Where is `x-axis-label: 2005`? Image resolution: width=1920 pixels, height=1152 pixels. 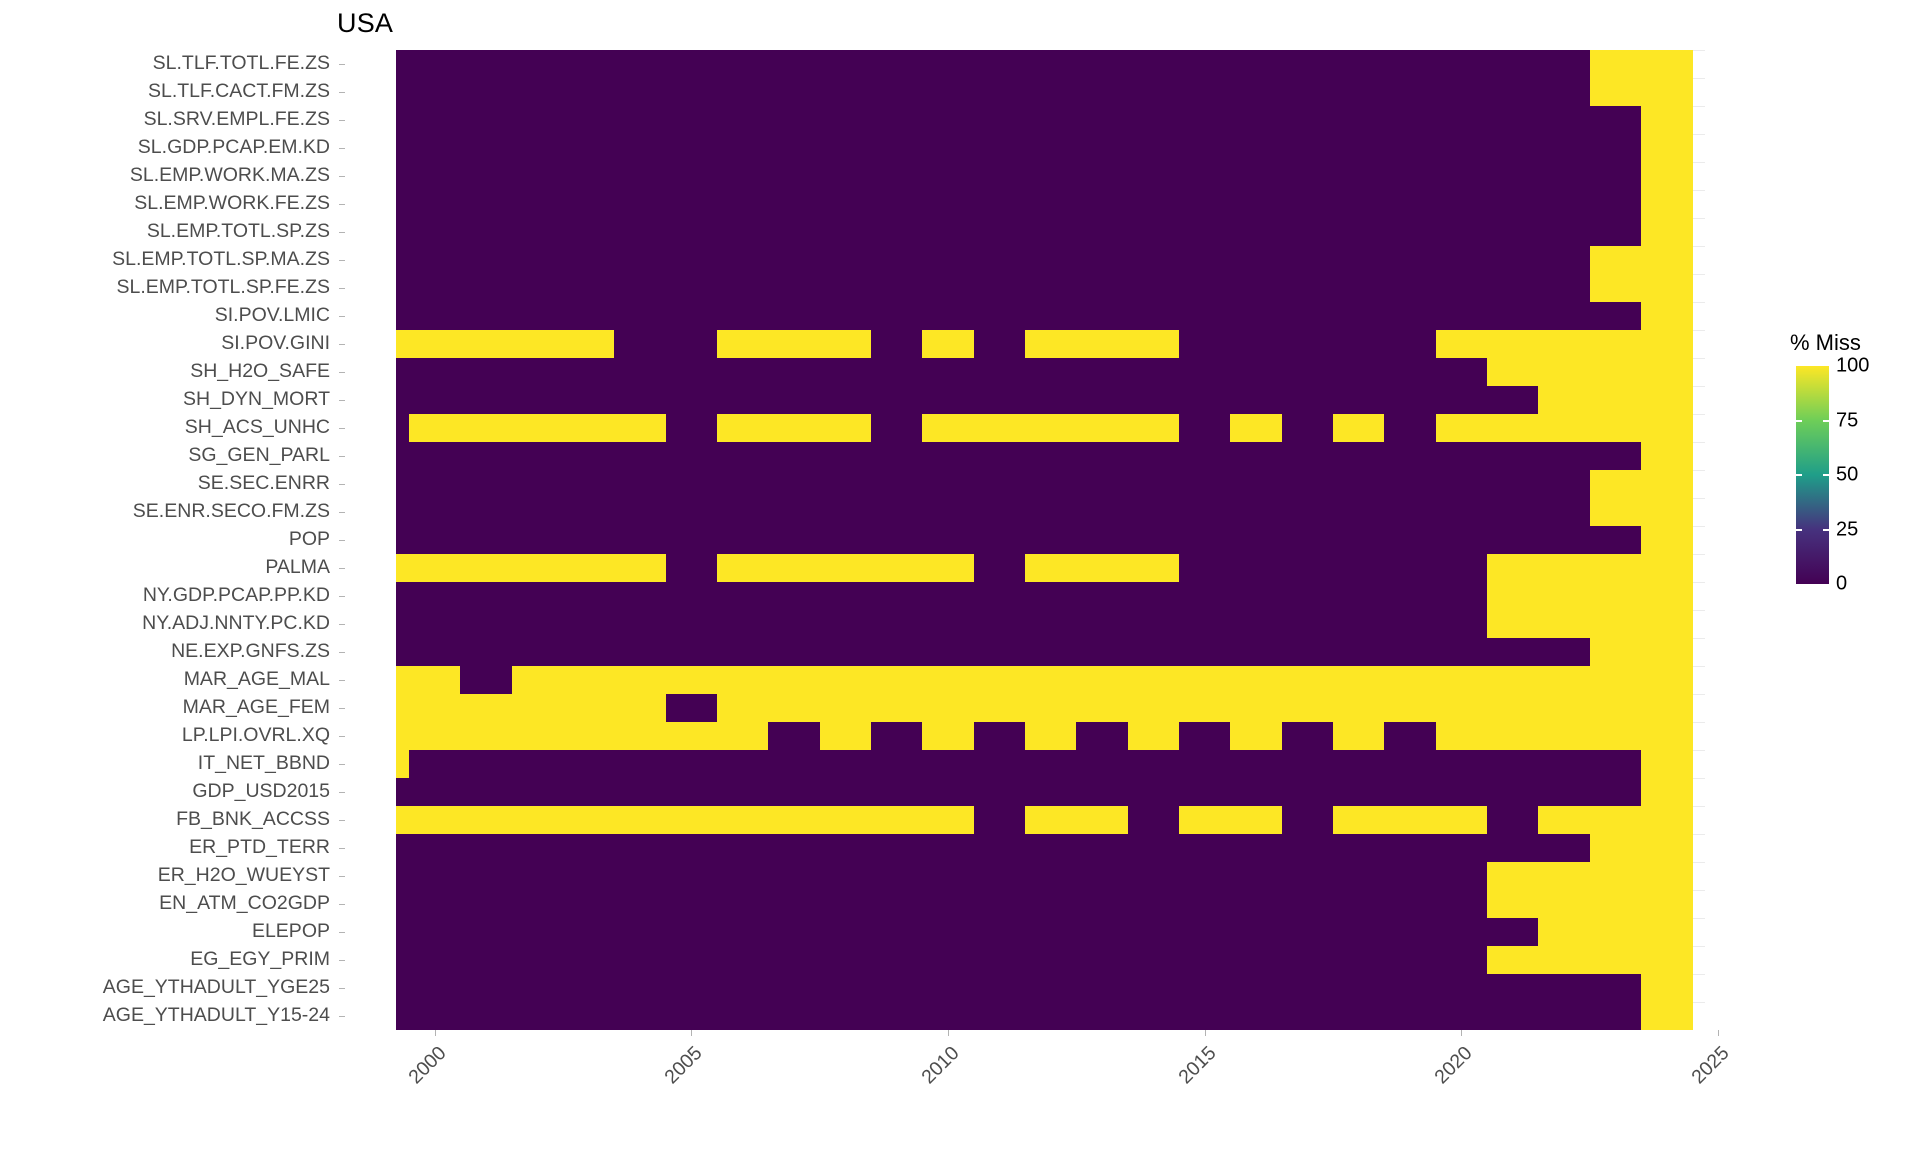
x-axis-label: 2005 is located at coordinates (683, 1065).